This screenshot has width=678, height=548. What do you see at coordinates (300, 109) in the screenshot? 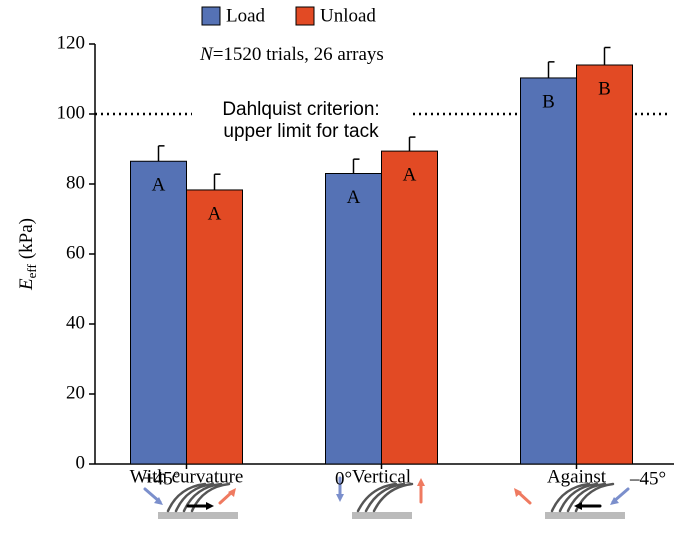
I see `reference-label: Dahlquist criterion:` at bounding box center [300, 109].